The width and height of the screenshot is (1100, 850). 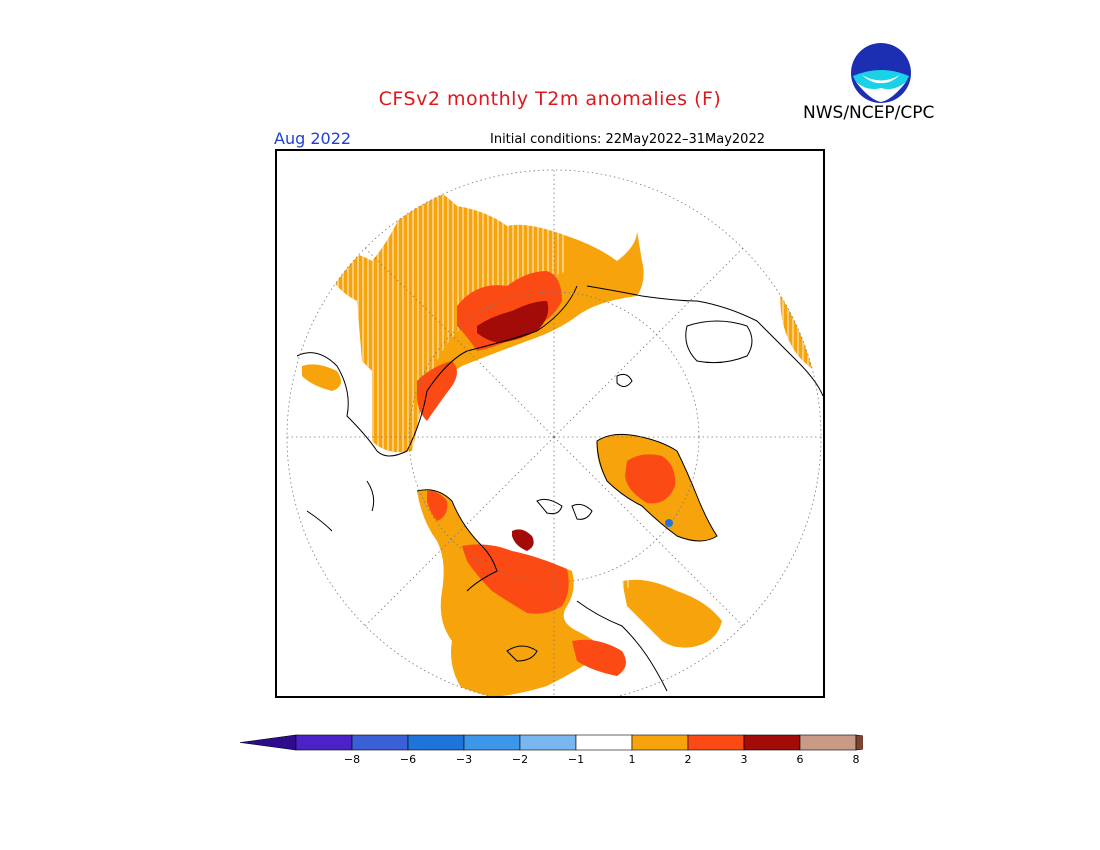 What do you see at coordinates (856, 759) in the screenshot?
I see `colorbar-tick-label: 8` at bounding box center [856, 759].